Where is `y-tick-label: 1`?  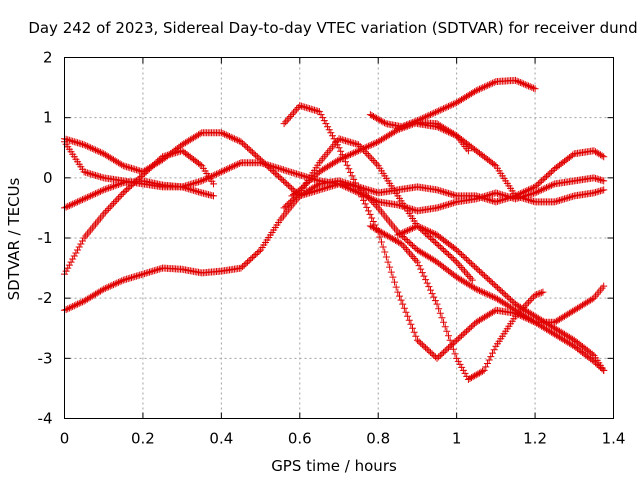
y-tick-label: 1 is located at coordinates (48, 118).